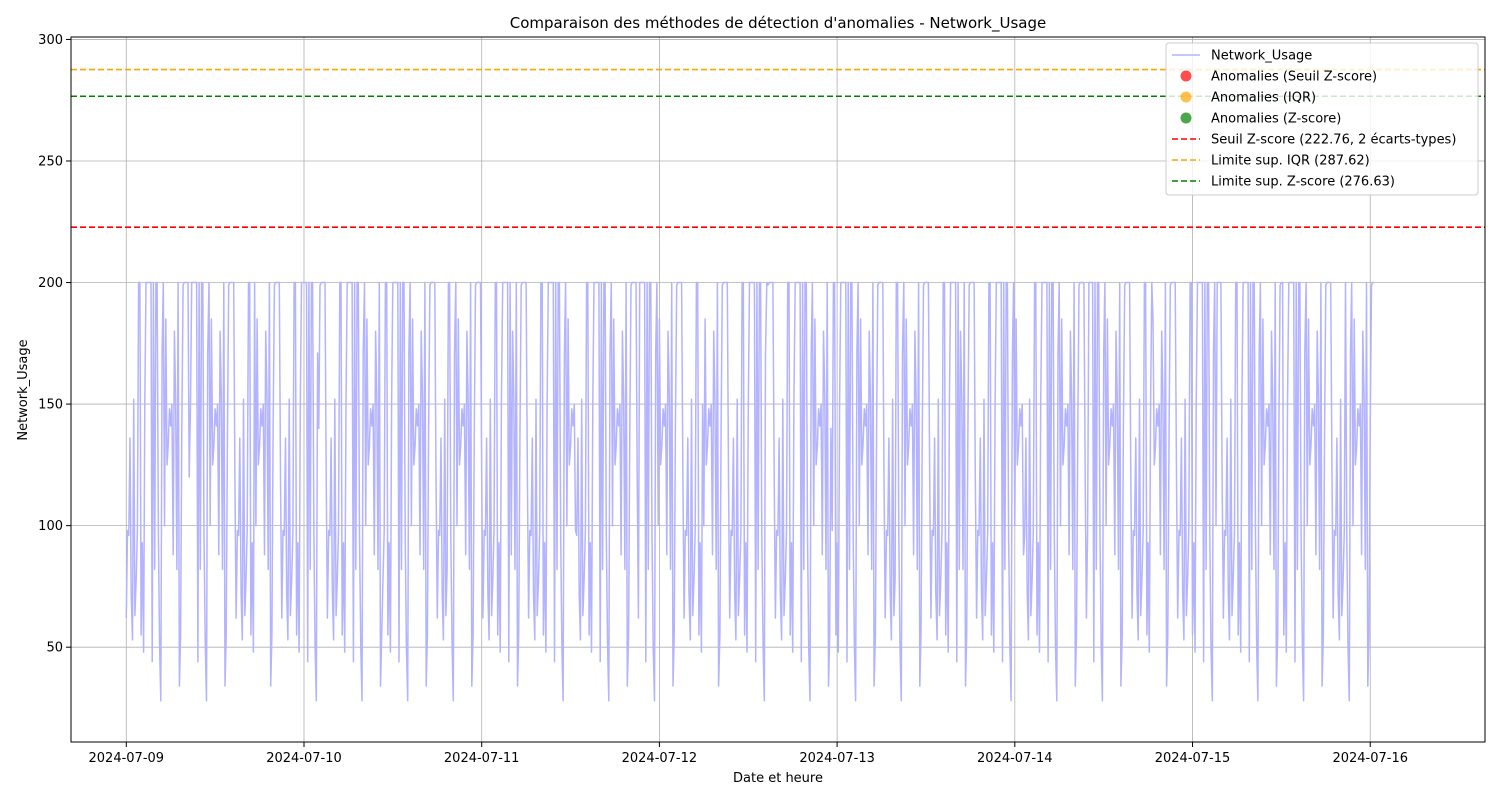 Image resolution: width=1500 pixels, height=800 pixels. Describe the element at coordinates (1370, 758) in the screenshot. I see `x-tick-label: 2024-07-16` at that location.